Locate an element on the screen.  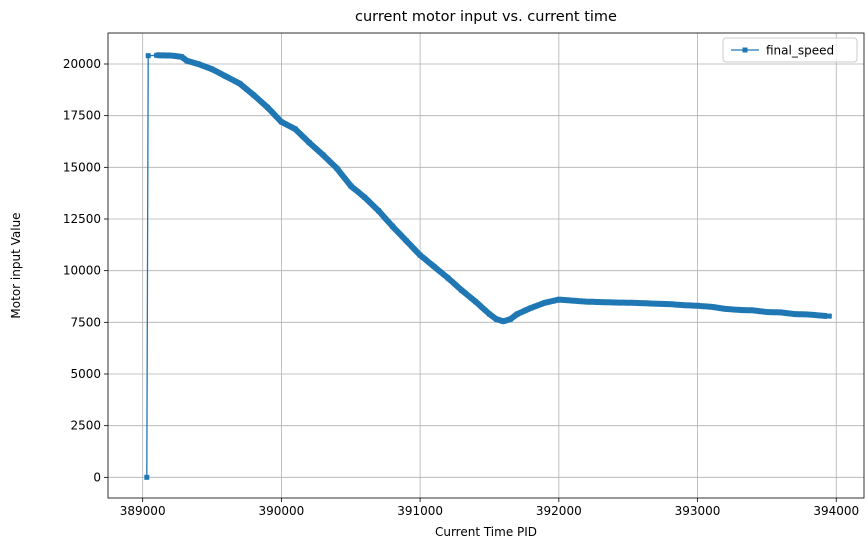
x-tick-label: 390000 is located at coordinates (281, 511).